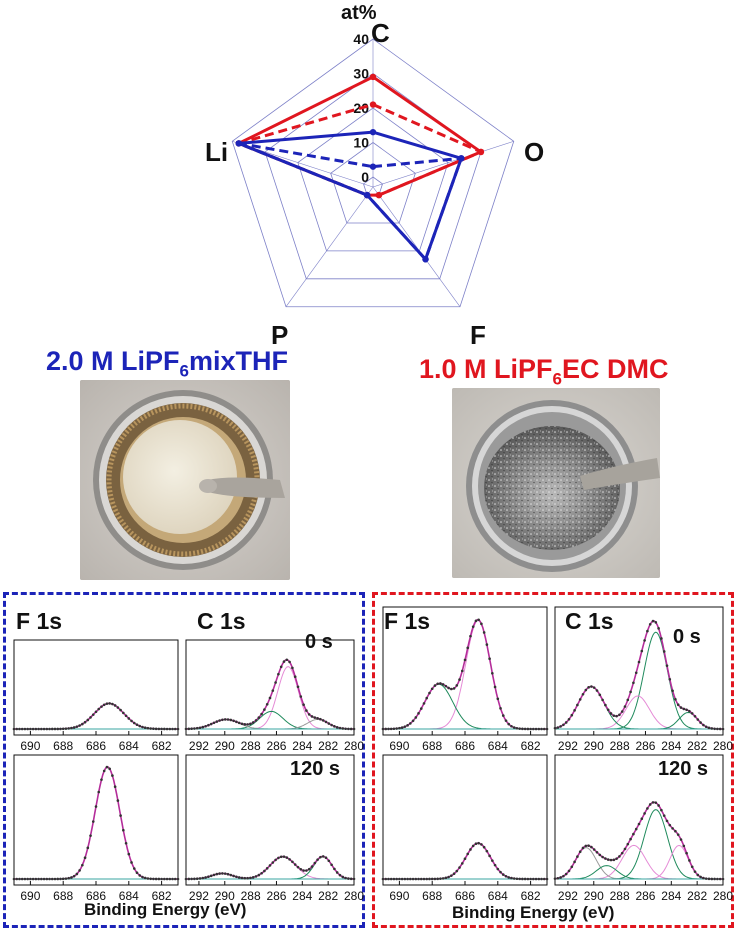 The image size is (736, 932). What do you see at coordinates (276, 746) in the screenshot?
I see `spectrum-tick-label: 286` at bounding box center [276, 746].